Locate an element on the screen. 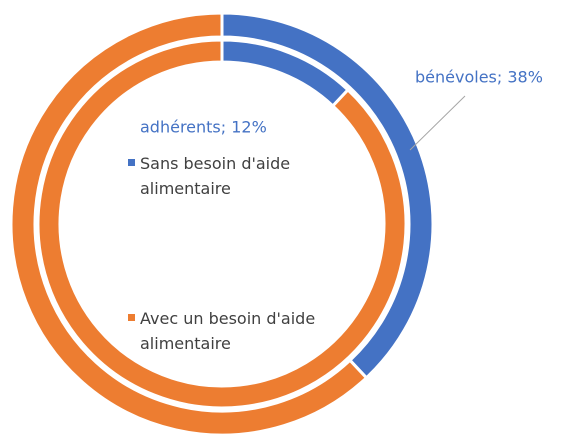 The image size is (570, 436). leader-line is located at coordinates (437, 123).